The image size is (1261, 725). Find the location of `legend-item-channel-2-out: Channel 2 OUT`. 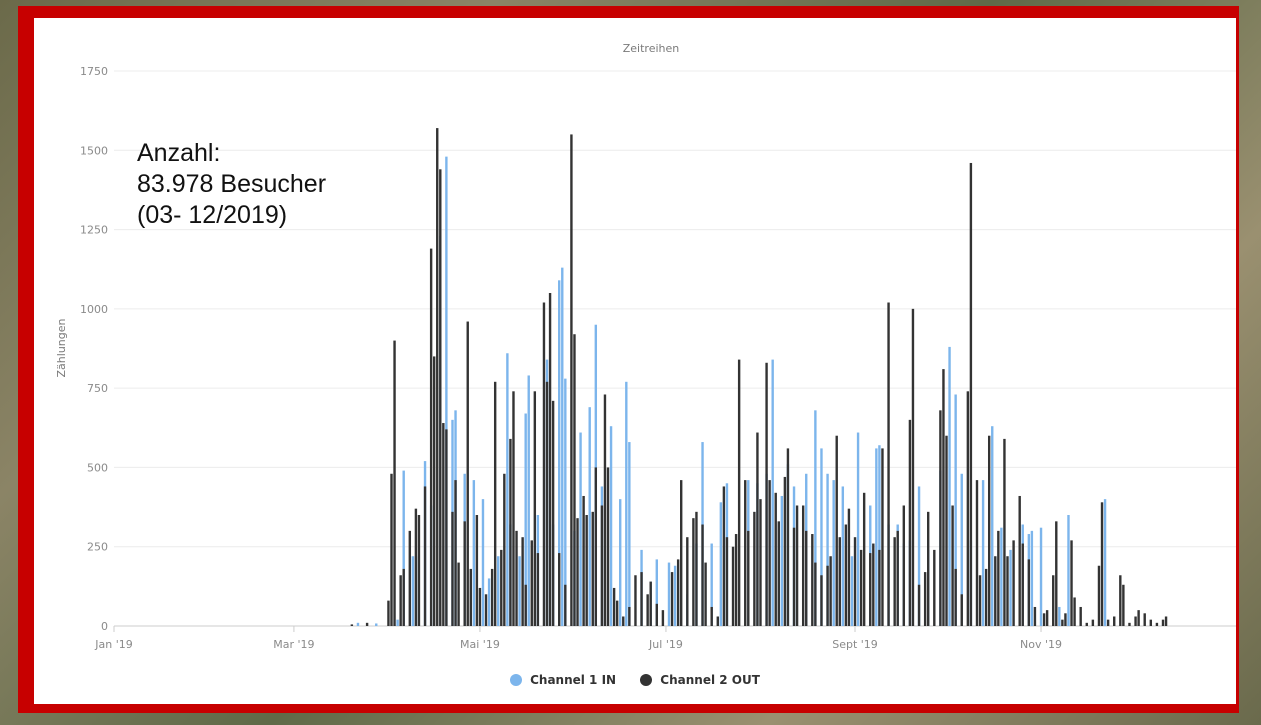

legend-item-channel-2-out: Channel 2 OUT is located at coordinates (700, 680).